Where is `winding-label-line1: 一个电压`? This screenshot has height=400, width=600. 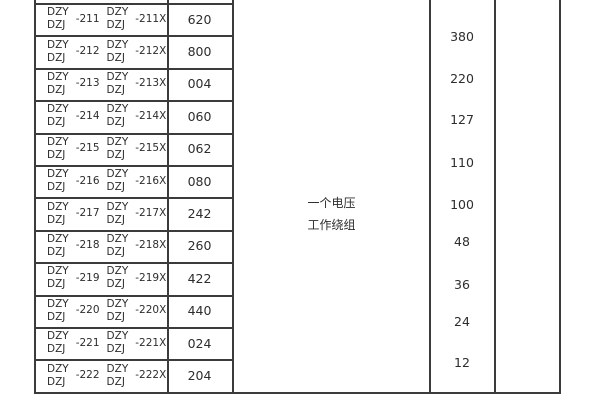
winding-label-line1: 一个电压 is located at coordinates (331, 203).